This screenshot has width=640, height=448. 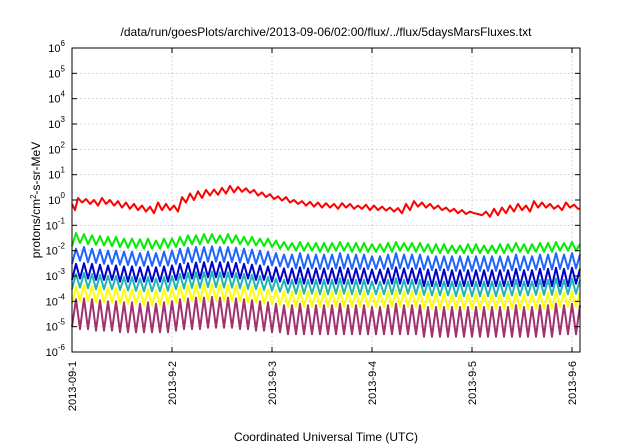 I want to click on y-tick-label: 10⁻⁶, so click(x=56, y=351).